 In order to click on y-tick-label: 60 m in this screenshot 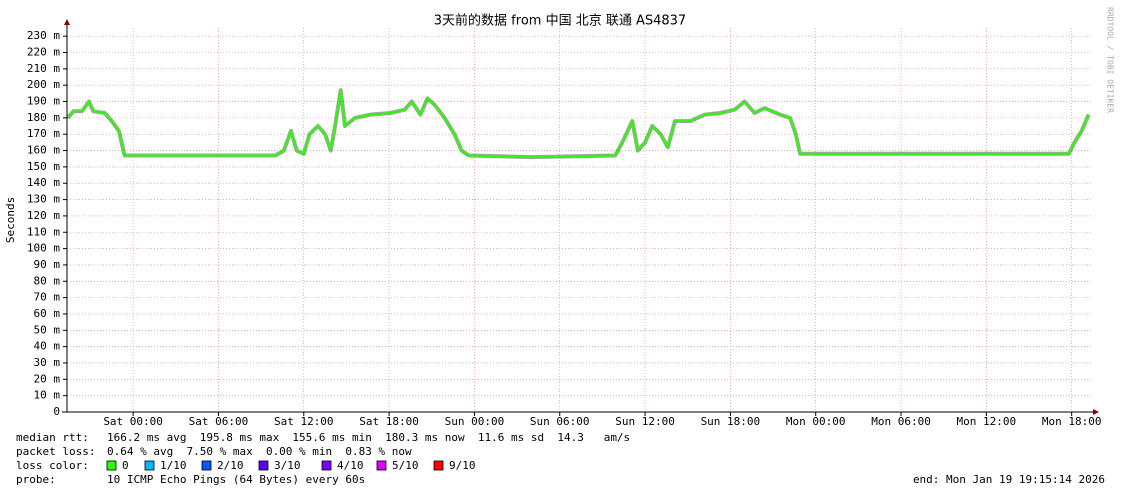, I will do `click(47, 313)`.